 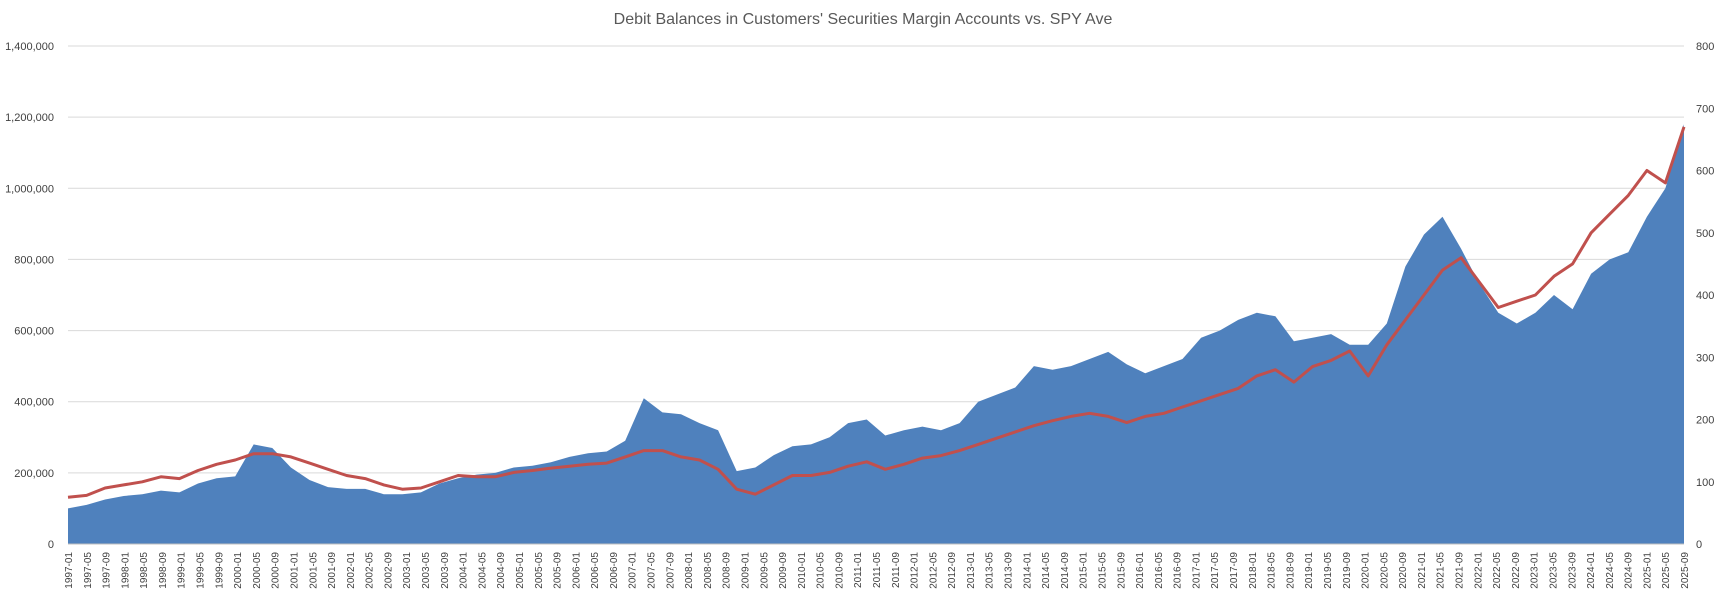 What do you see at coordinates (144, 570) in the screenshot?
I see `x-tick-label: 1998-05` at bounding box center [144, 570].